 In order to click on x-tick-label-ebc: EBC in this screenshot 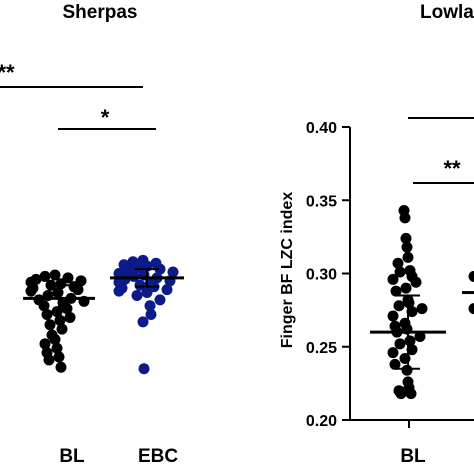, I will do `click(158, 456)`.